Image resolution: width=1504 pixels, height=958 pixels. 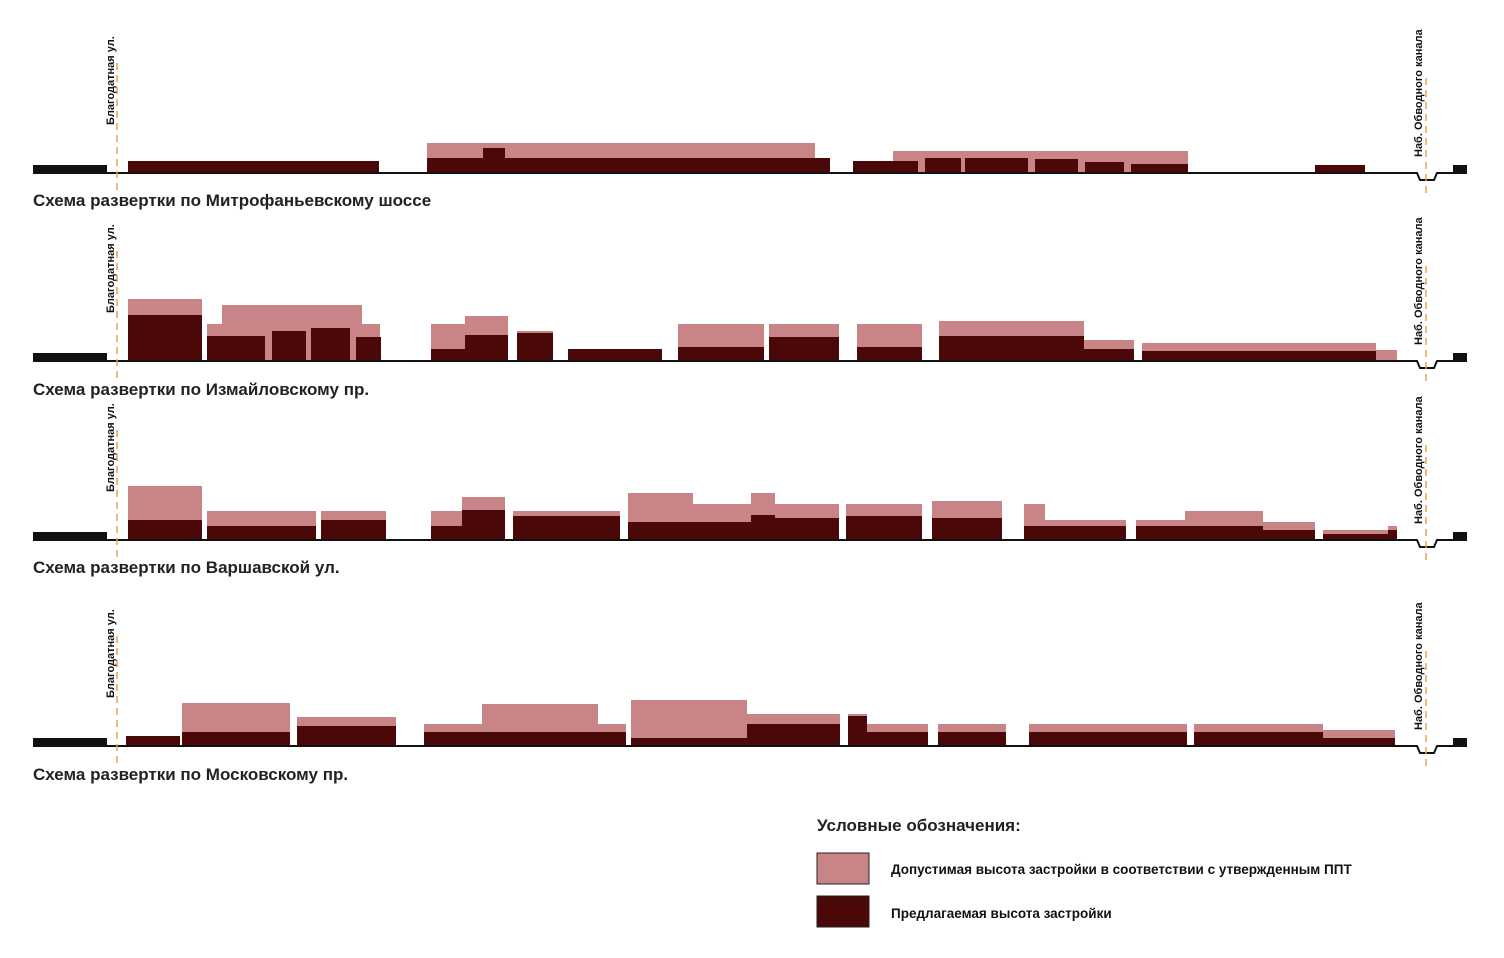 What do you see at coordinates (201, 389) in the screenshot?
I see `section-title: Схема развертки по Измайловскому пр.` at bounding box center [201, 389].